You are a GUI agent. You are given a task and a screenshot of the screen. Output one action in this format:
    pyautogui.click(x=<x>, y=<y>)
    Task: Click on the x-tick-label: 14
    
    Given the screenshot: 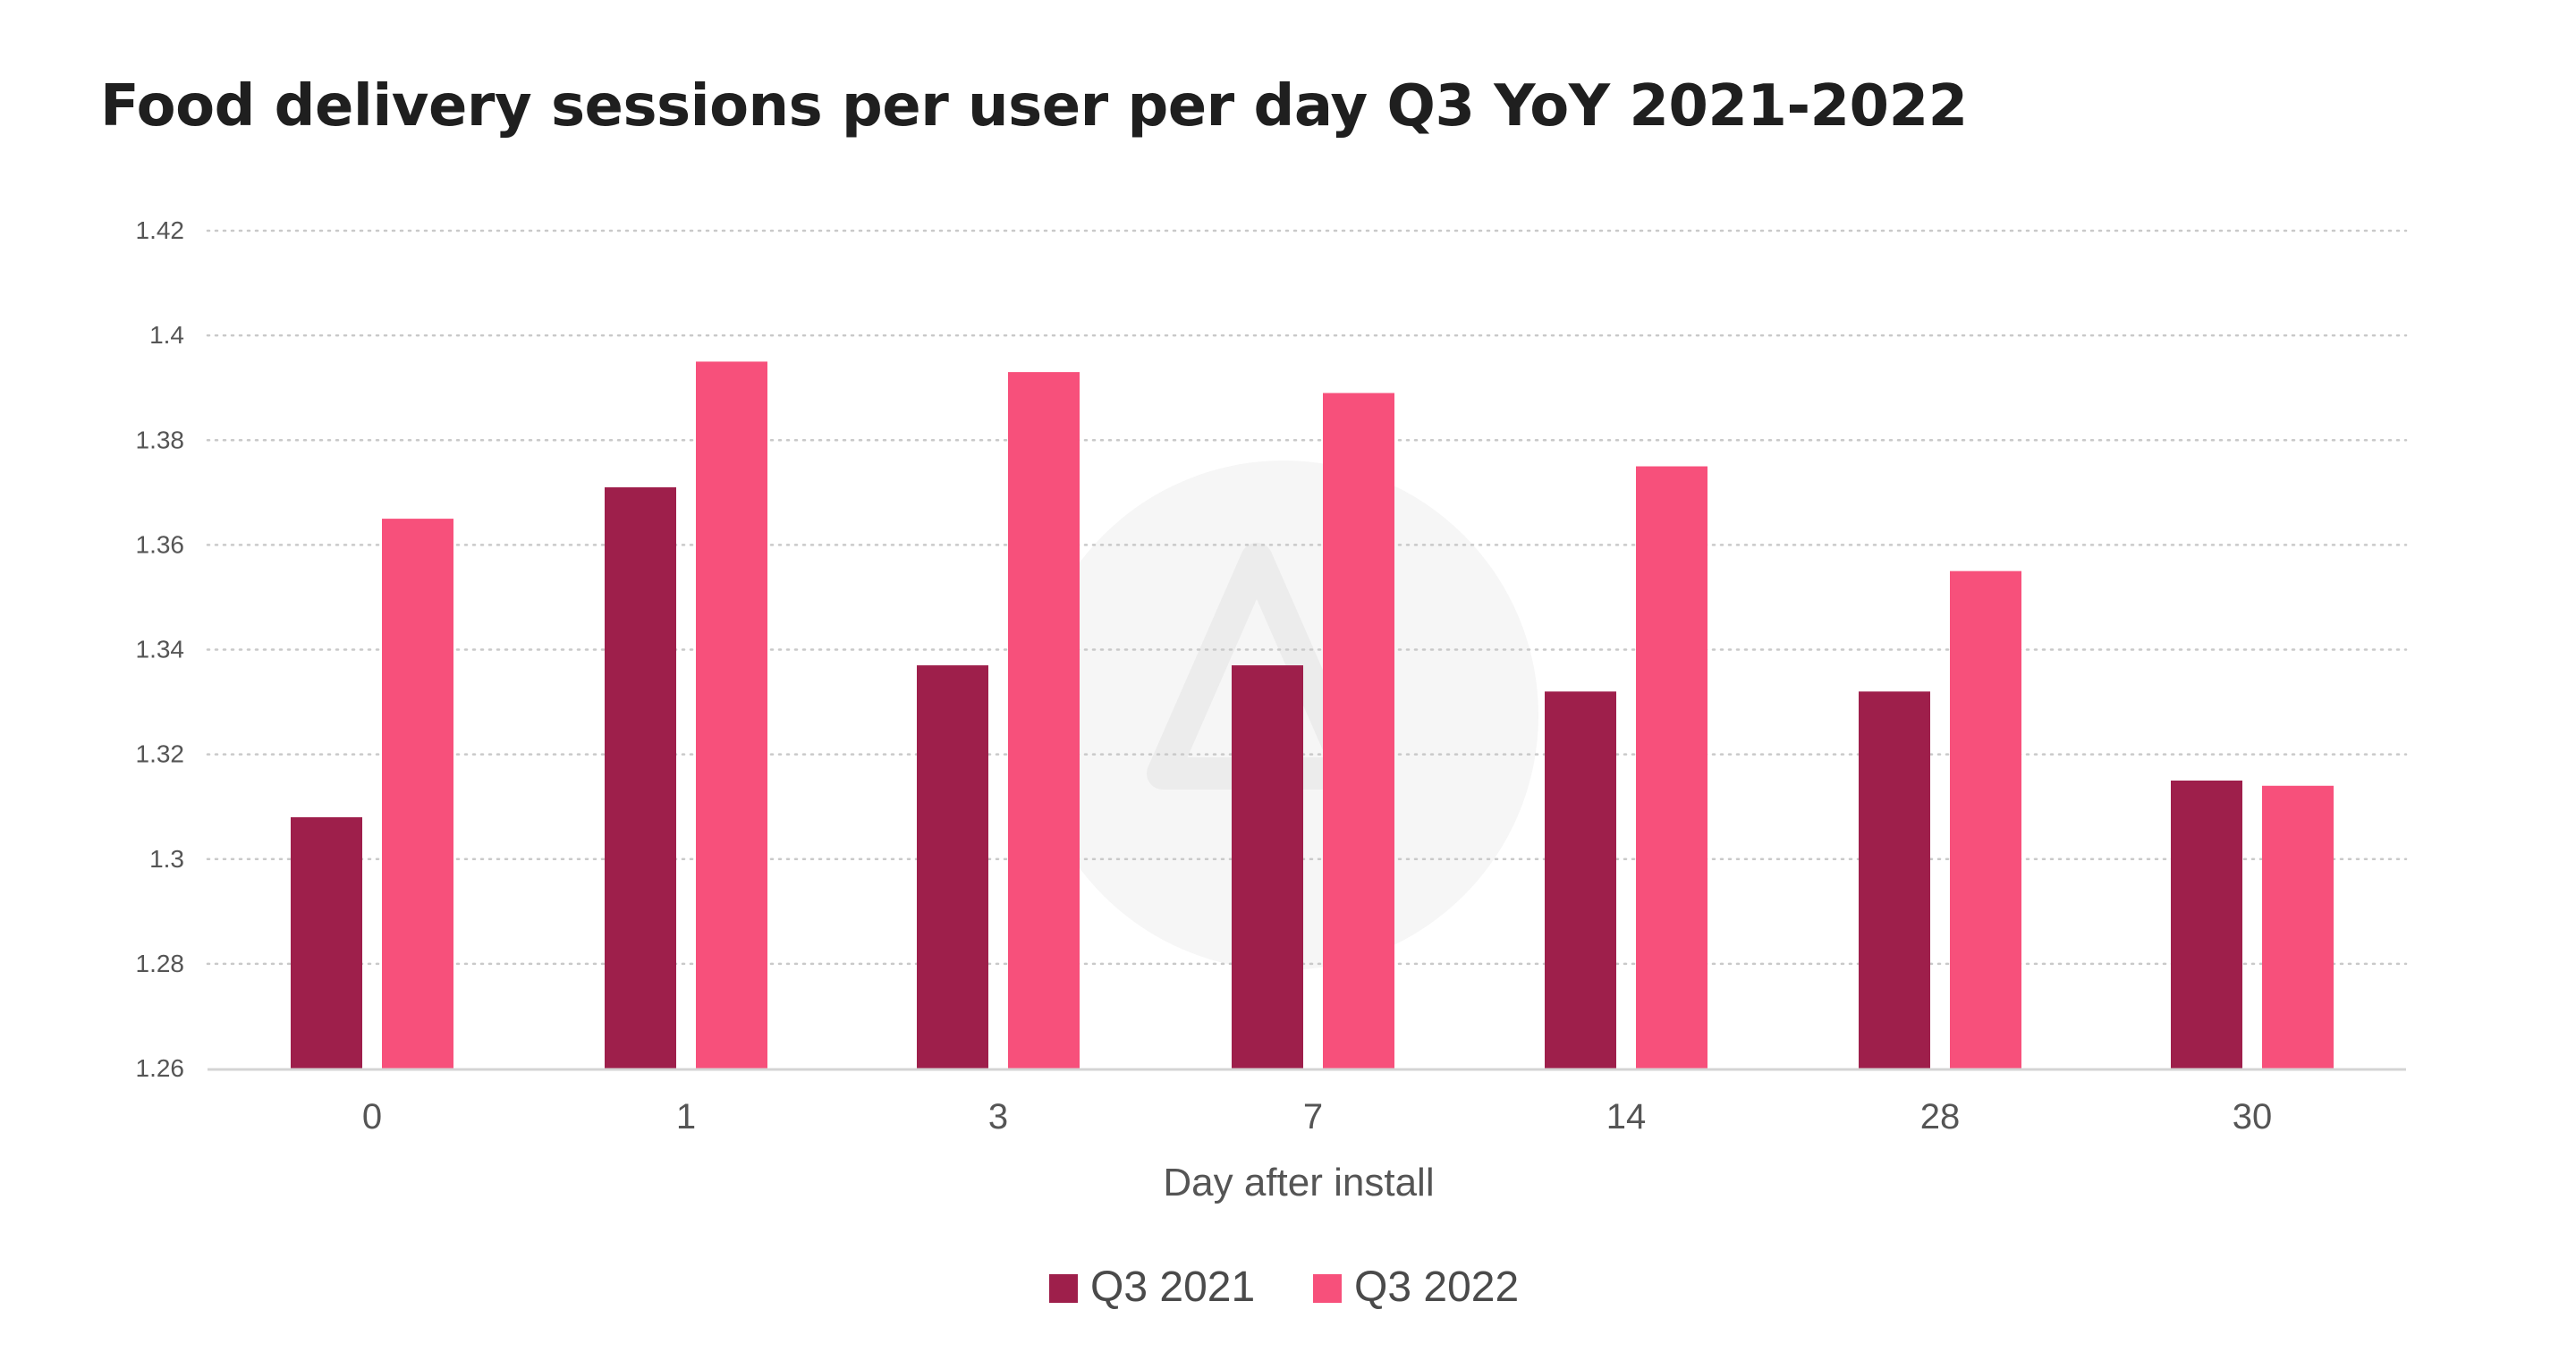 What is the action you would take?
    pyautogui.click(x=1626, y=1117)
    